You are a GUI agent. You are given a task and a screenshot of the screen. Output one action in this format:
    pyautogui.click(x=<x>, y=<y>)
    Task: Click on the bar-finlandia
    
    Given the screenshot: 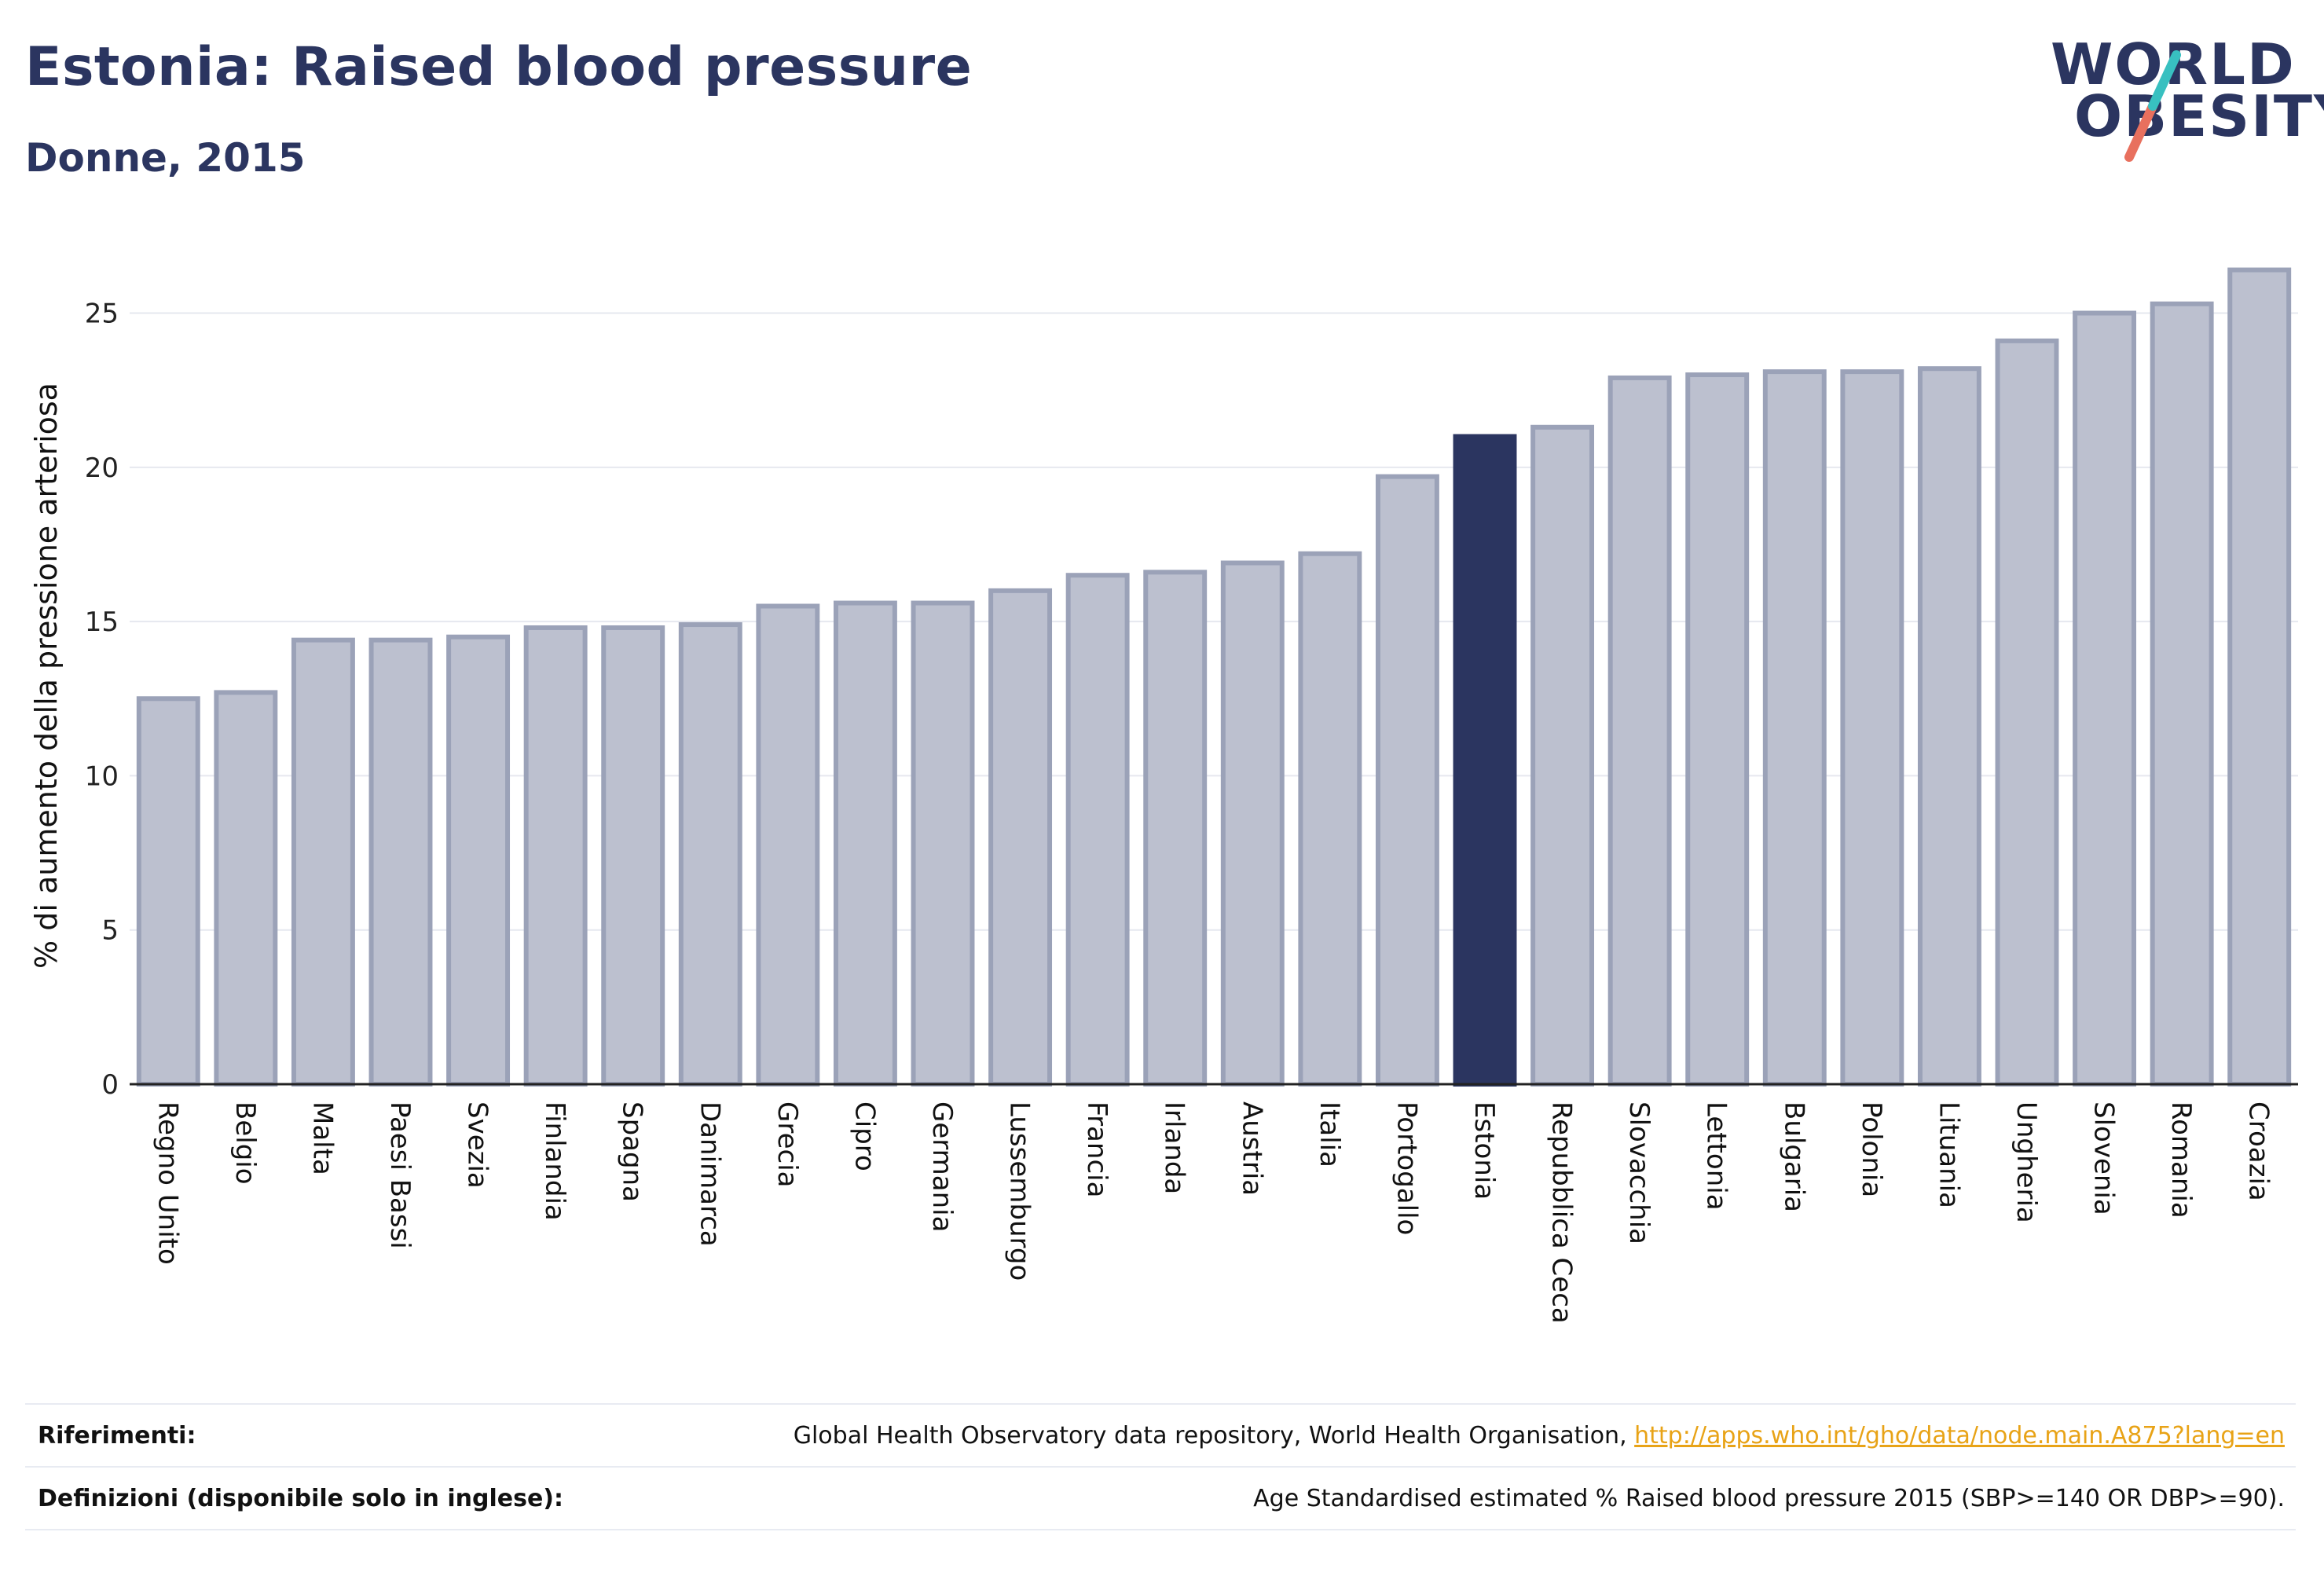 What is the action you would take?
    pyautogui.click(x=555, y=856)
    